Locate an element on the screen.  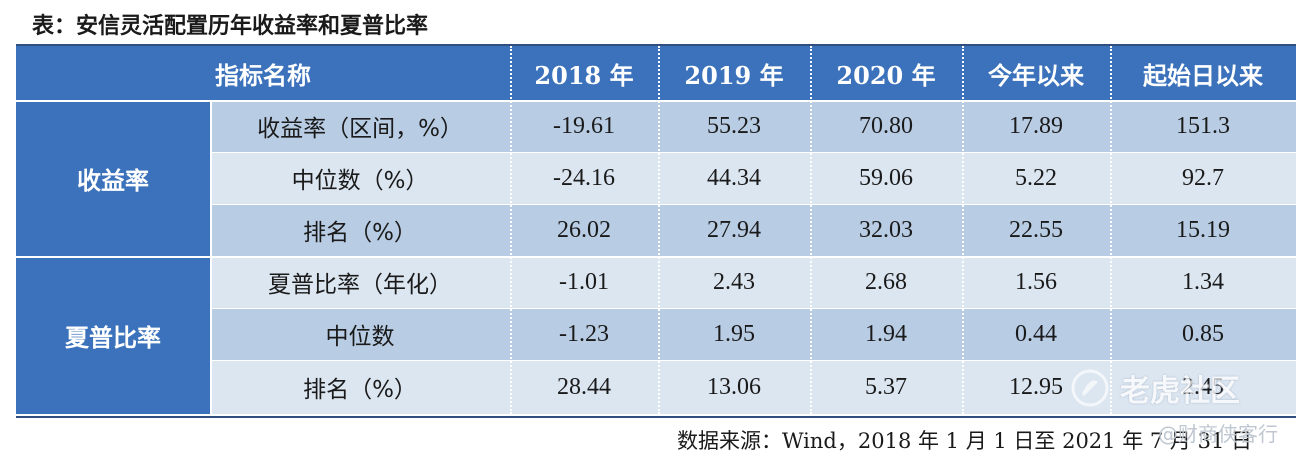
value-cell: -1.01 is located at coordinates (584, 281).